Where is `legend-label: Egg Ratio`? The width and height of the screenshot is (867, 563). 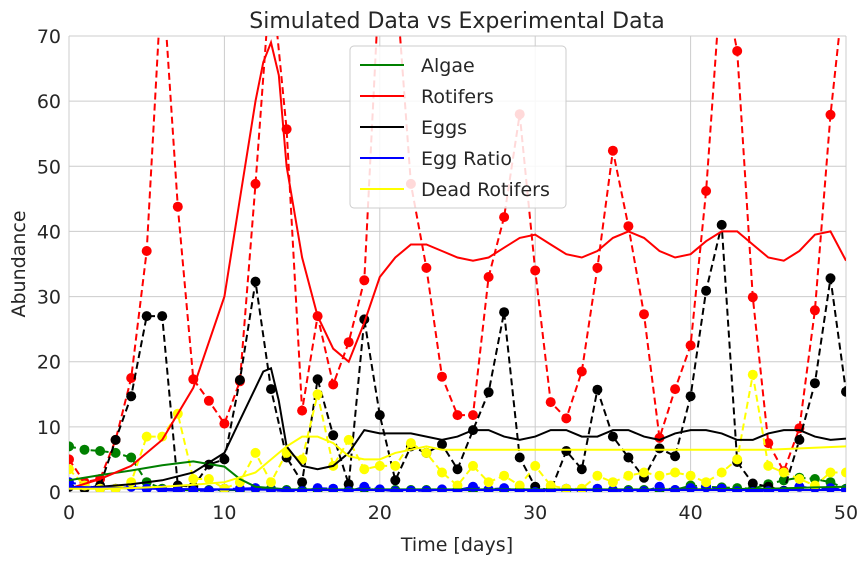 legend-label: Egg Ratio is located at coordinates (466, 159).